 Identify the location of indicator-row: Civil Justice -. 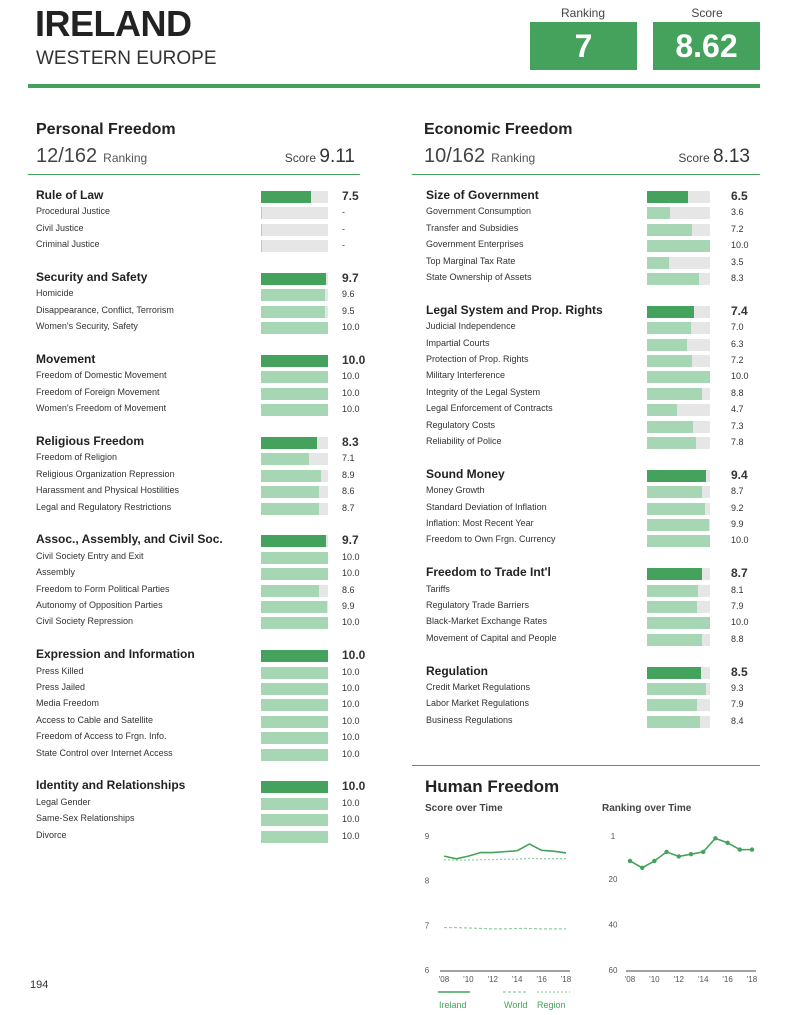
(201, 230).